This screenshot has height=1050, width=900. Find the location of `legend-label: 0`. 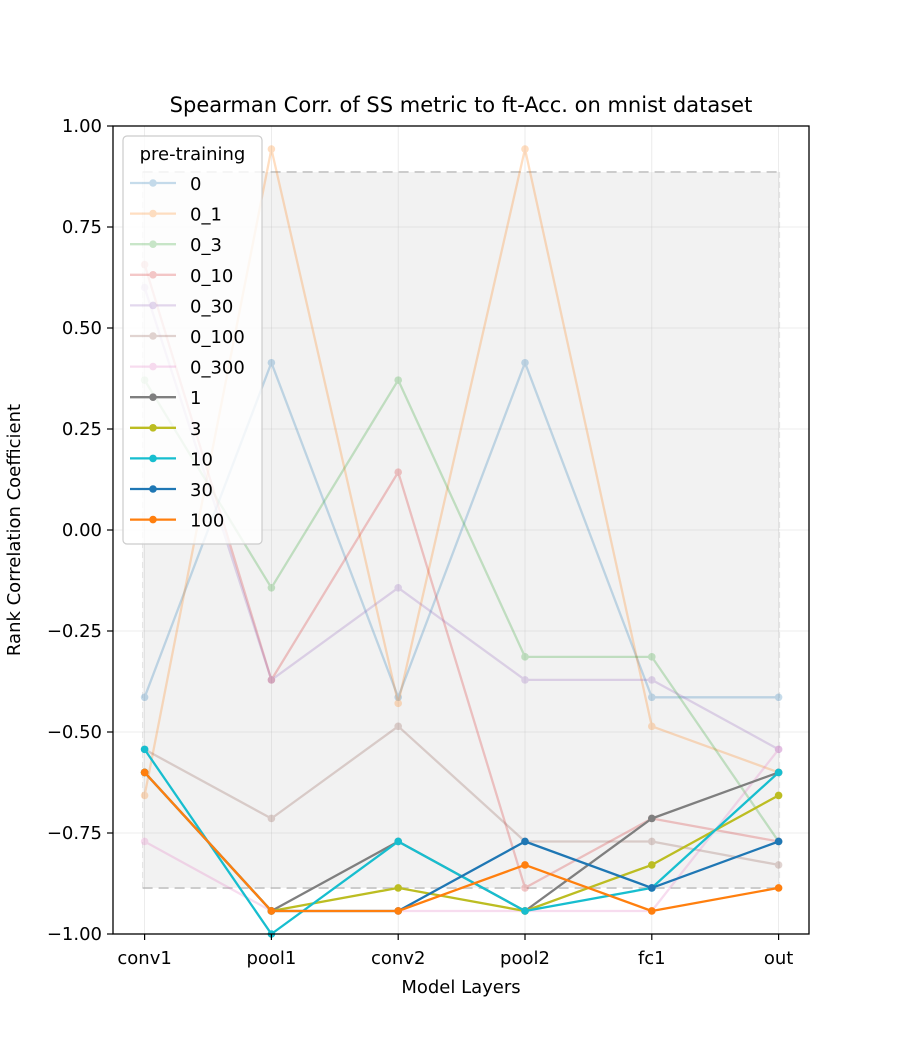

legend-label: 0 is located at coordinates (195, 184).